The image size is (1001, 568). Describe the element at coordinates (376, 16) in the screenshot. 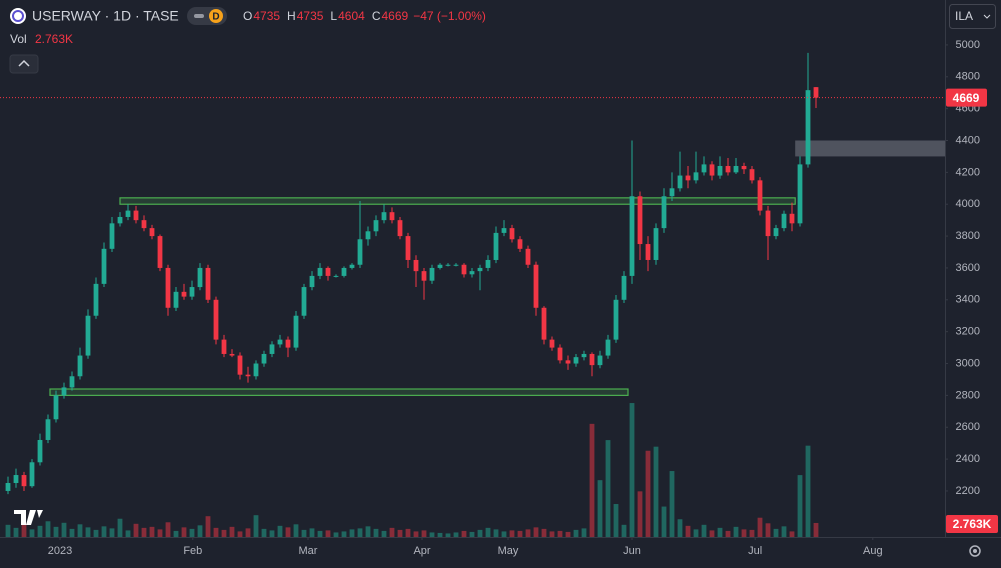

I see `ohlc-letter: C` at that location.